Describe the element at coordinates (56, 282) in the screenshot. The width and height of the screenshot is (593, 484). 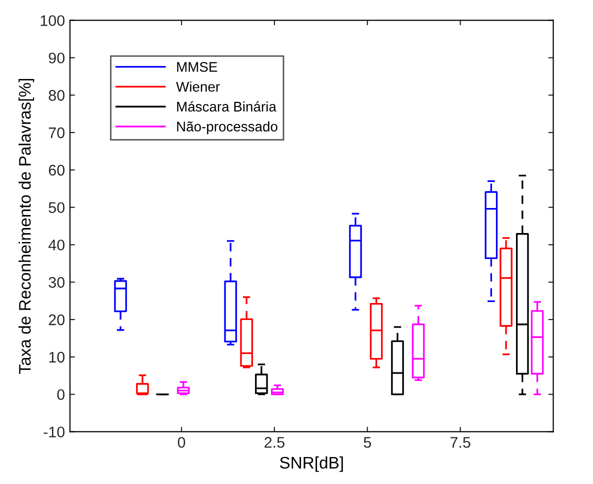
I see `y-tick-label: 30` at that location.